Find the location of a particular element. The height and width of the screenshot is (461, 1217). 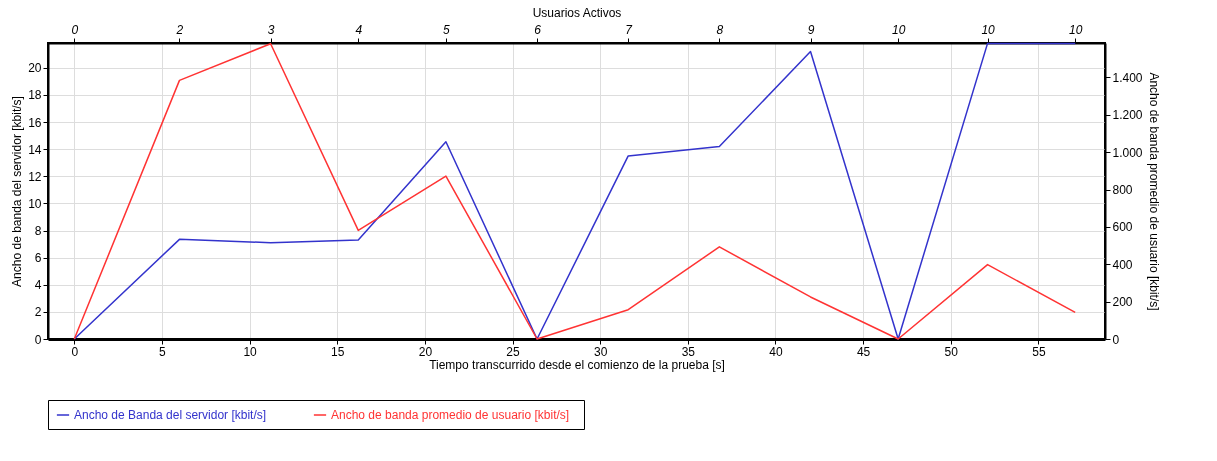

annotation: 9 is located at coordinates (811, 29).